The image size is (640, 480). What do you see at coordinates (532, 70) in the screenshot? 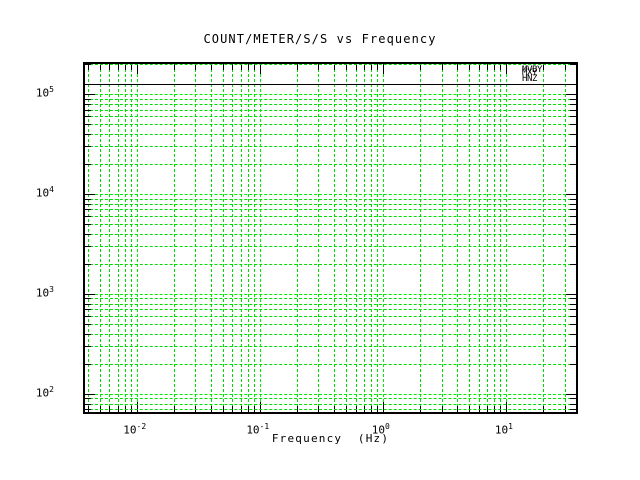
I see `legend-label-mvby: MVBY` at bounding box center [532, 70].